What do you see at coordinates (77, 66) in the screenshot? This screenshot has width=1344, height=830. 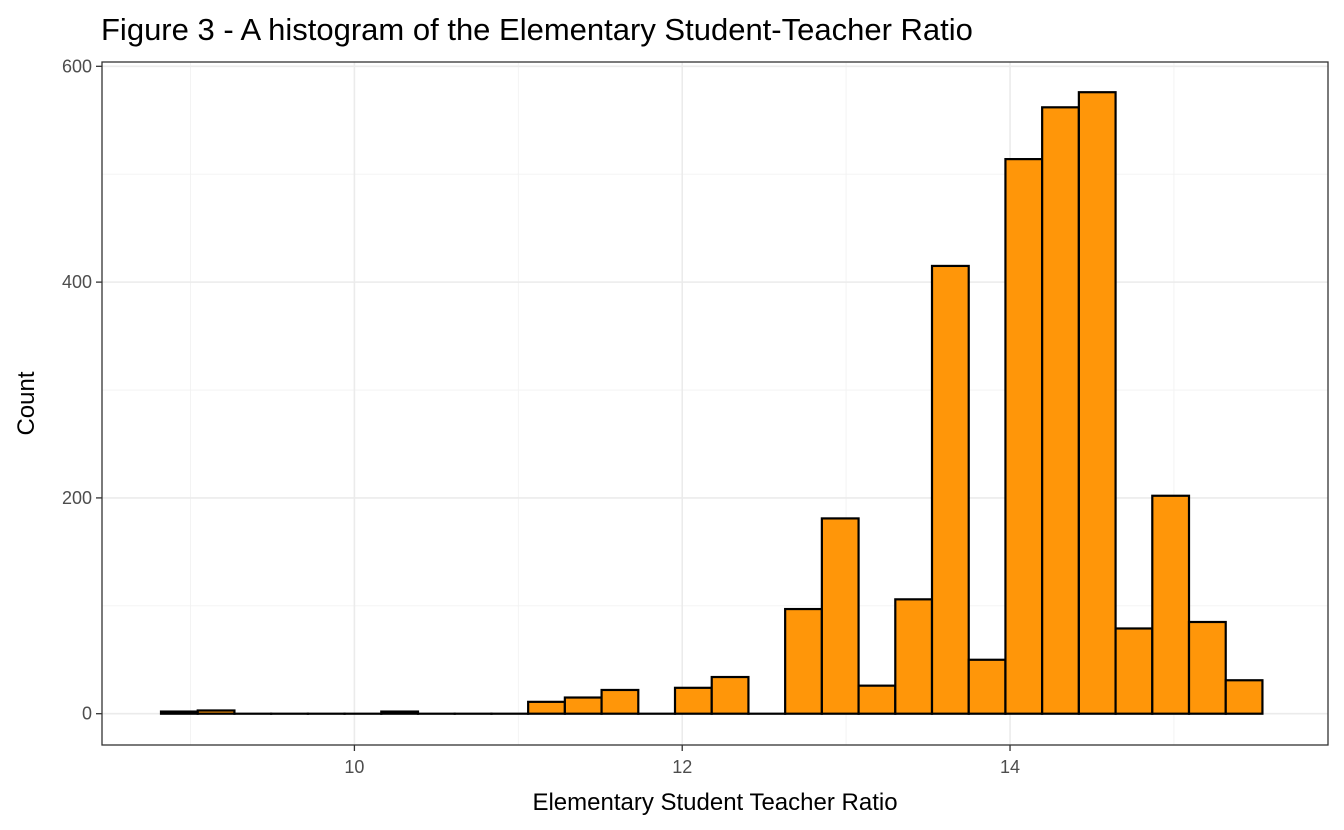 I see `y-tick-label: 600` at bounding box center [77, 66].